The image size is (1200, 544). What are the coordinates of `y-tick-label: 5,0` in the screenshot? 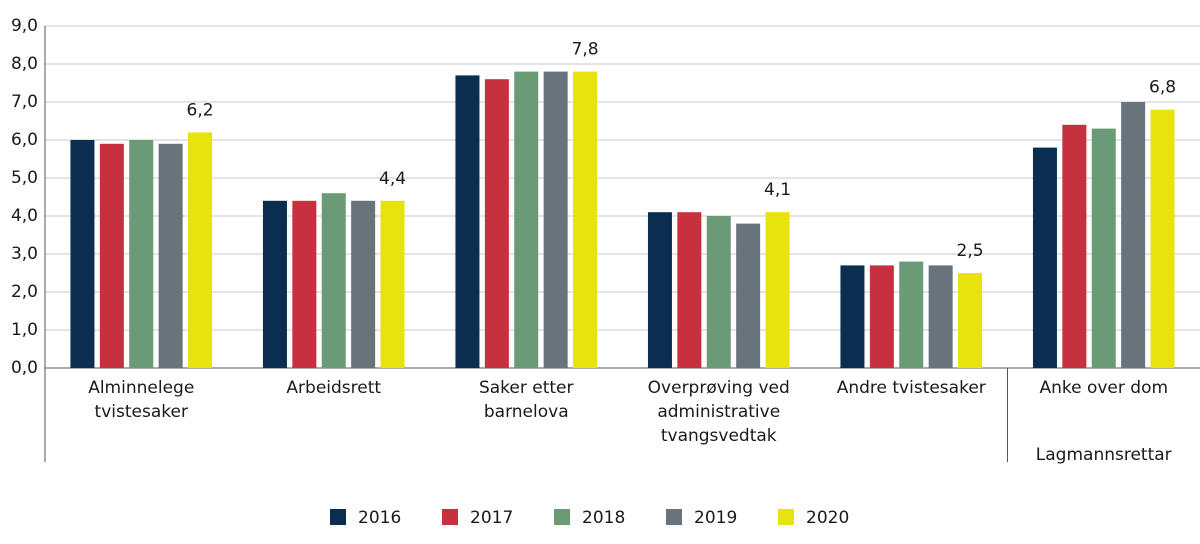 It's located at (24, 178).